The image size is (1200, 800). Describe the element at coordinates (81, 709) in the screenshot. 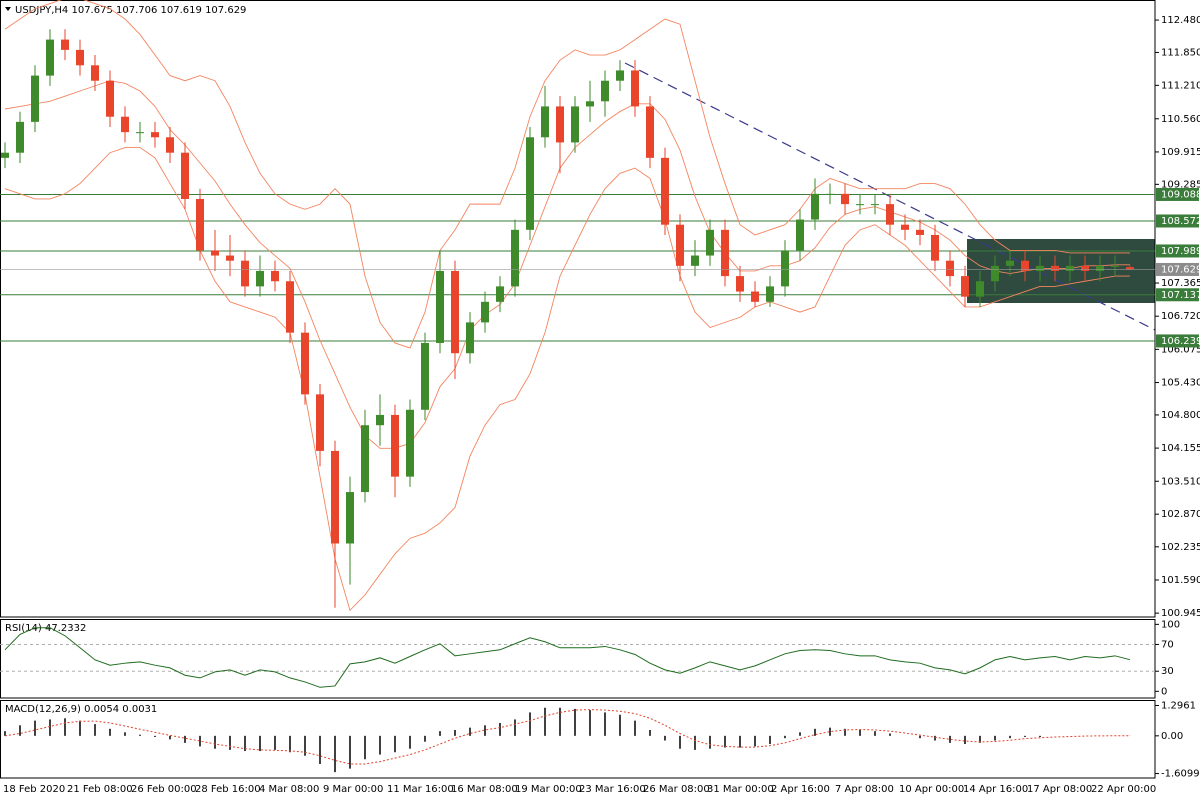

I see `macd-title: MACD(12,26,9) 0.0054 0.0031` at that location.